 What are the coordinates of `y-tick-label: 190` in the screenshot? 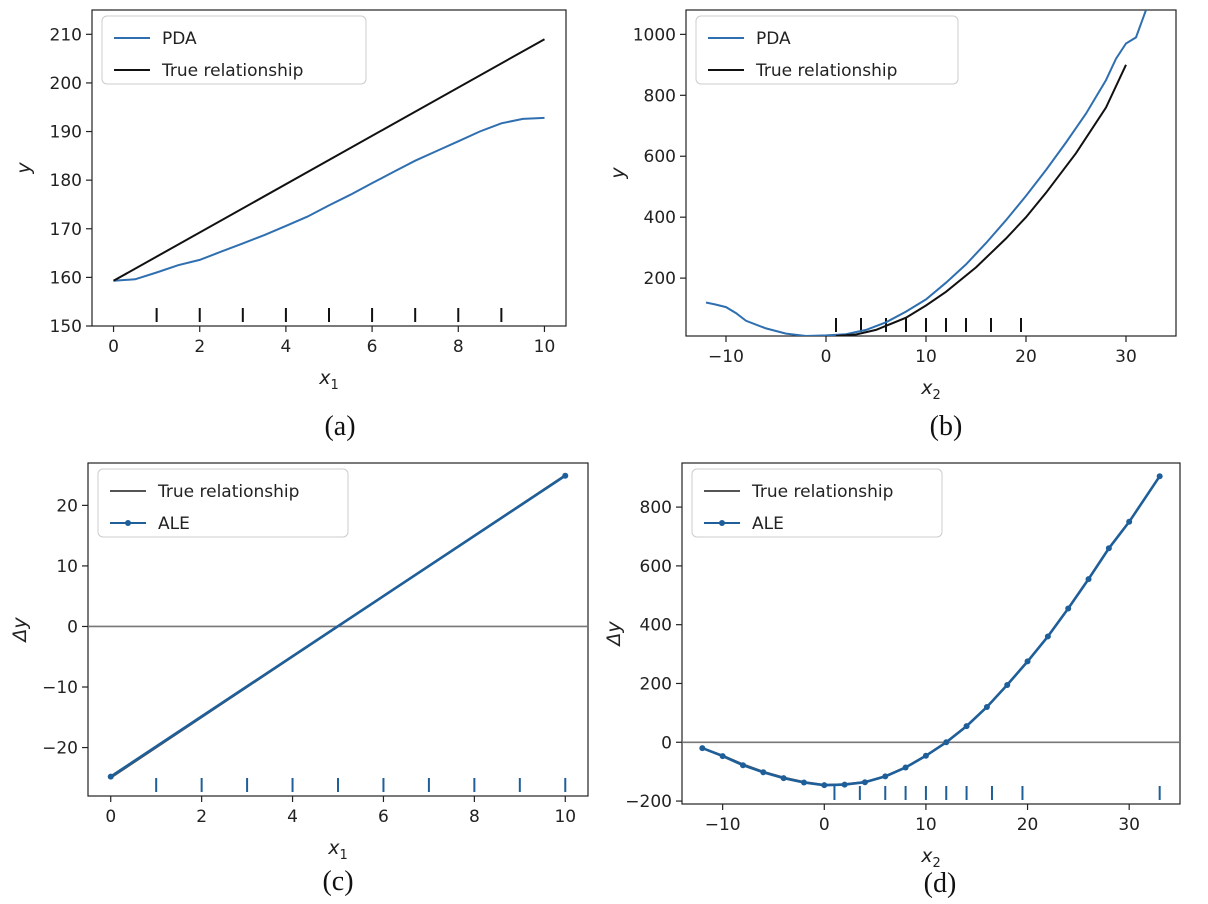 It's located at (66, 133).